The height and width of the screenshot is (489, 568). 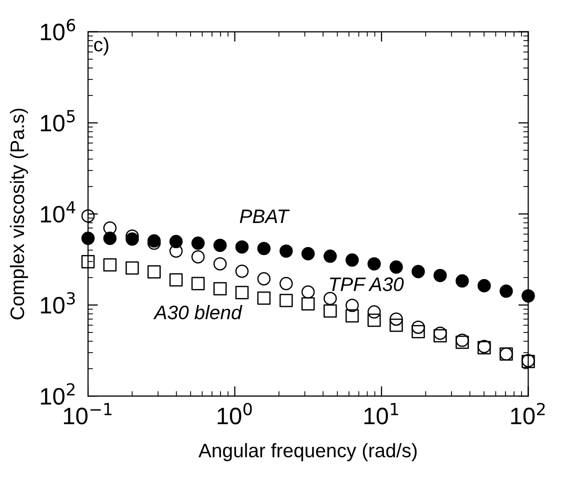 What do you see at coordinates (58, 212) in the screenshot?
I see `y-tick-label: 10$^{4}$` at bounding box center [58, 212].